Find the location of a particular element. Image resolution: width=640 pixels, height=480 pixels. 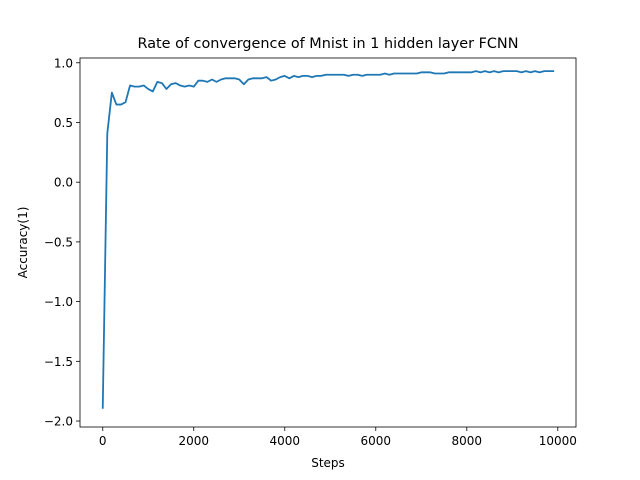

x-axis-label: Steps is located at coordinates (328, 463).